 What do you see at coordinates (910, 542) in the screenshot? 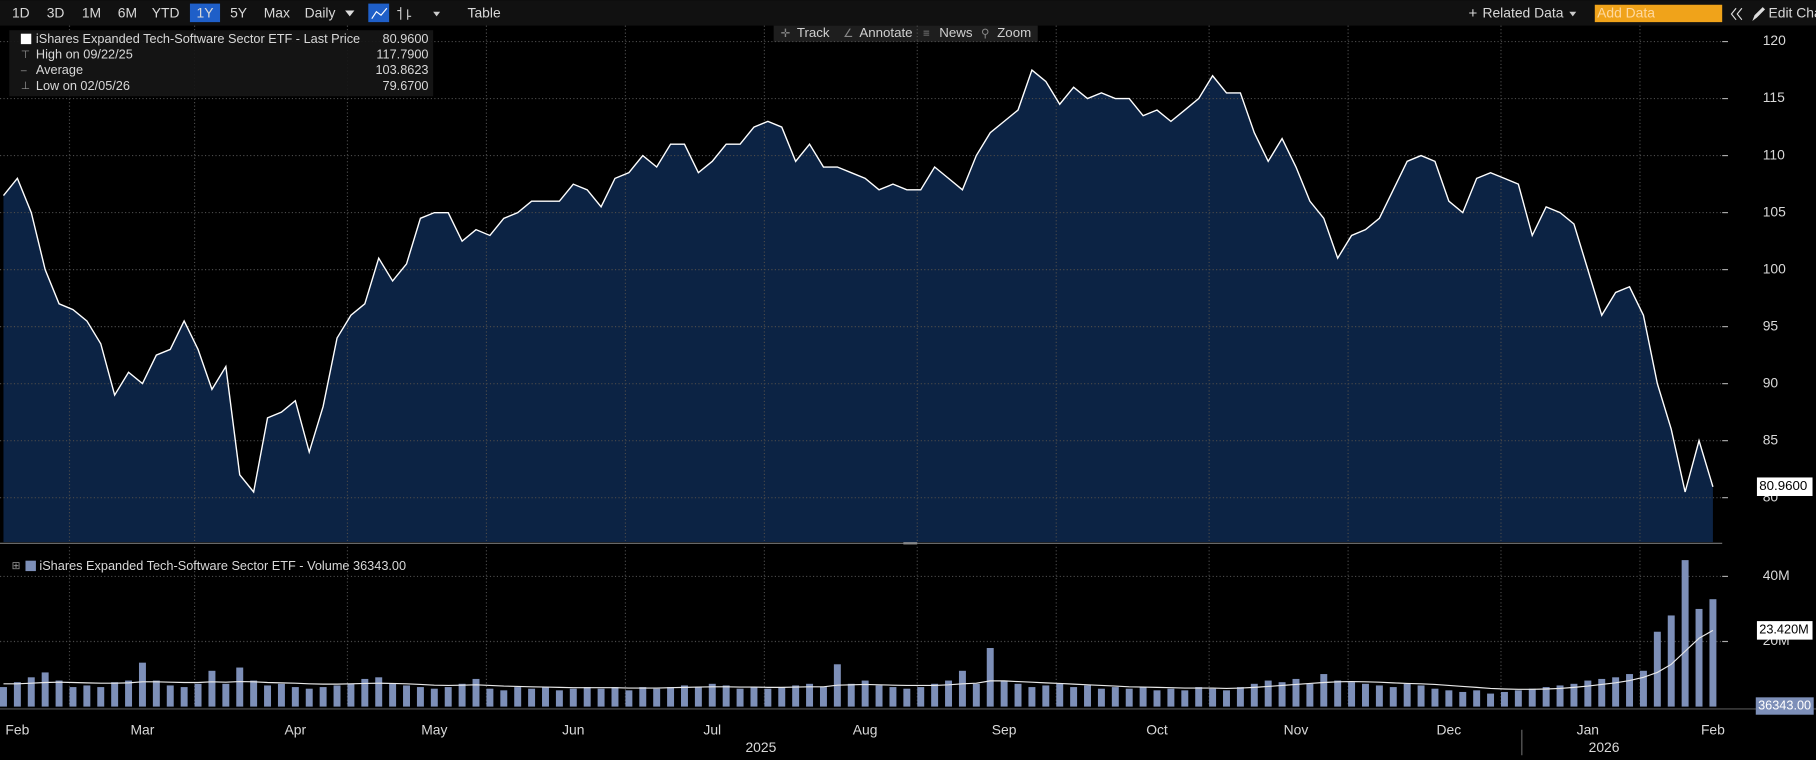
I see `resize-handle` at bounding box center [910, 542].